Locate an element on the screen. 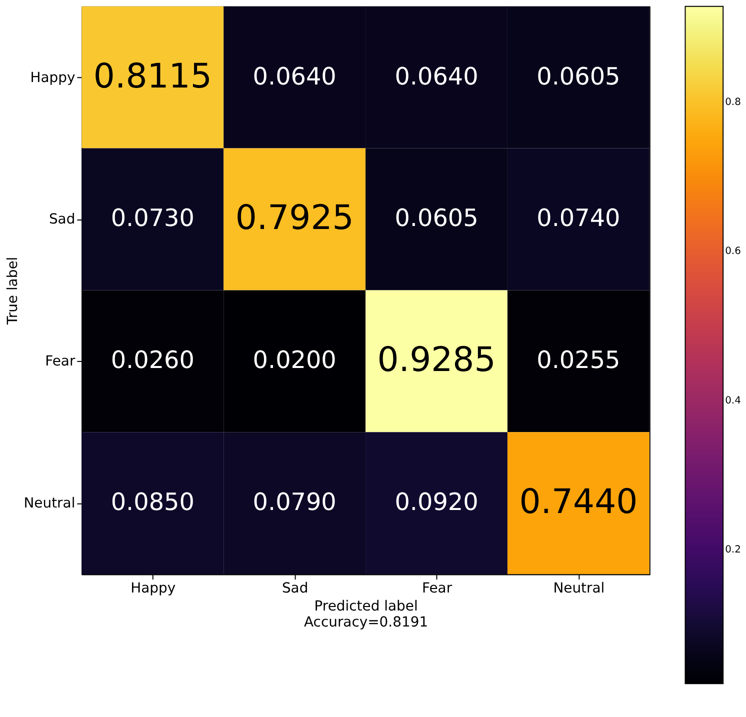  color-bar-label: 0.4 is located at coordinates (733, 400).